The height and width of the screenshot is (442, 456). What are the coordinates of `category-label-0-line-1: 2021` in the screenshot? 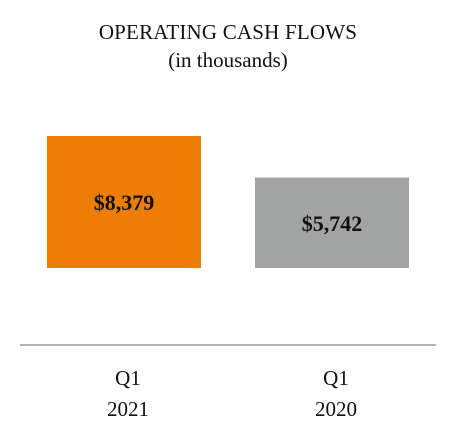 It's located at (128, 409).